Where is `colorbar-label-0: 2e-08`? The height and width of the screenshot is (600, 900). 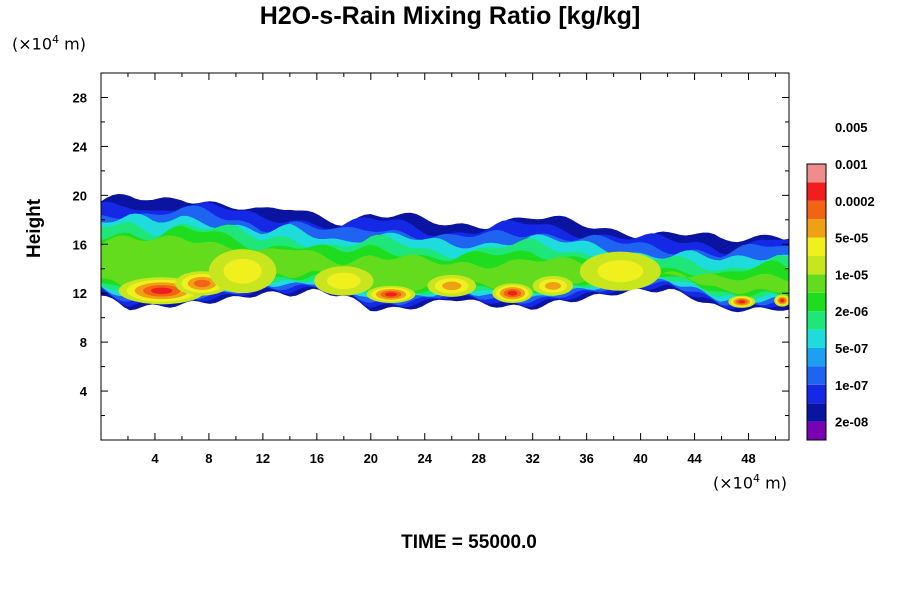 colorbar-label-0: 2e-08 is located at coordinates (851, 422).